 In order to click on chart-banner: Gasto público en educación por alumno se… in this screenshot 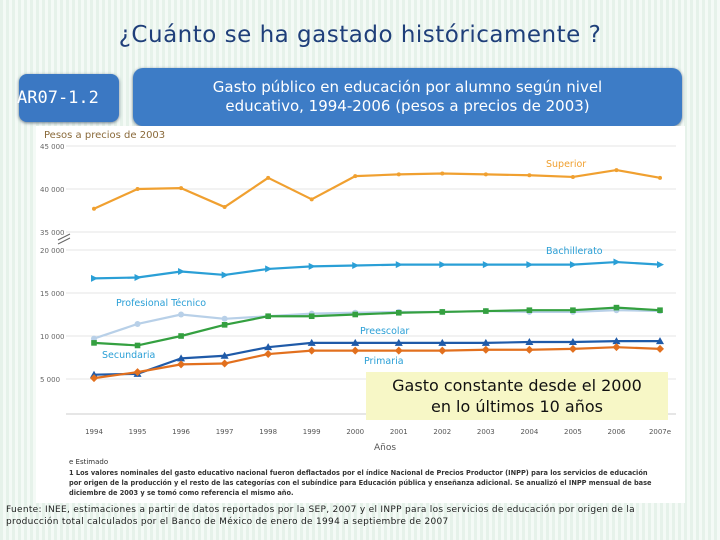, I will do `click(407, 97)`.